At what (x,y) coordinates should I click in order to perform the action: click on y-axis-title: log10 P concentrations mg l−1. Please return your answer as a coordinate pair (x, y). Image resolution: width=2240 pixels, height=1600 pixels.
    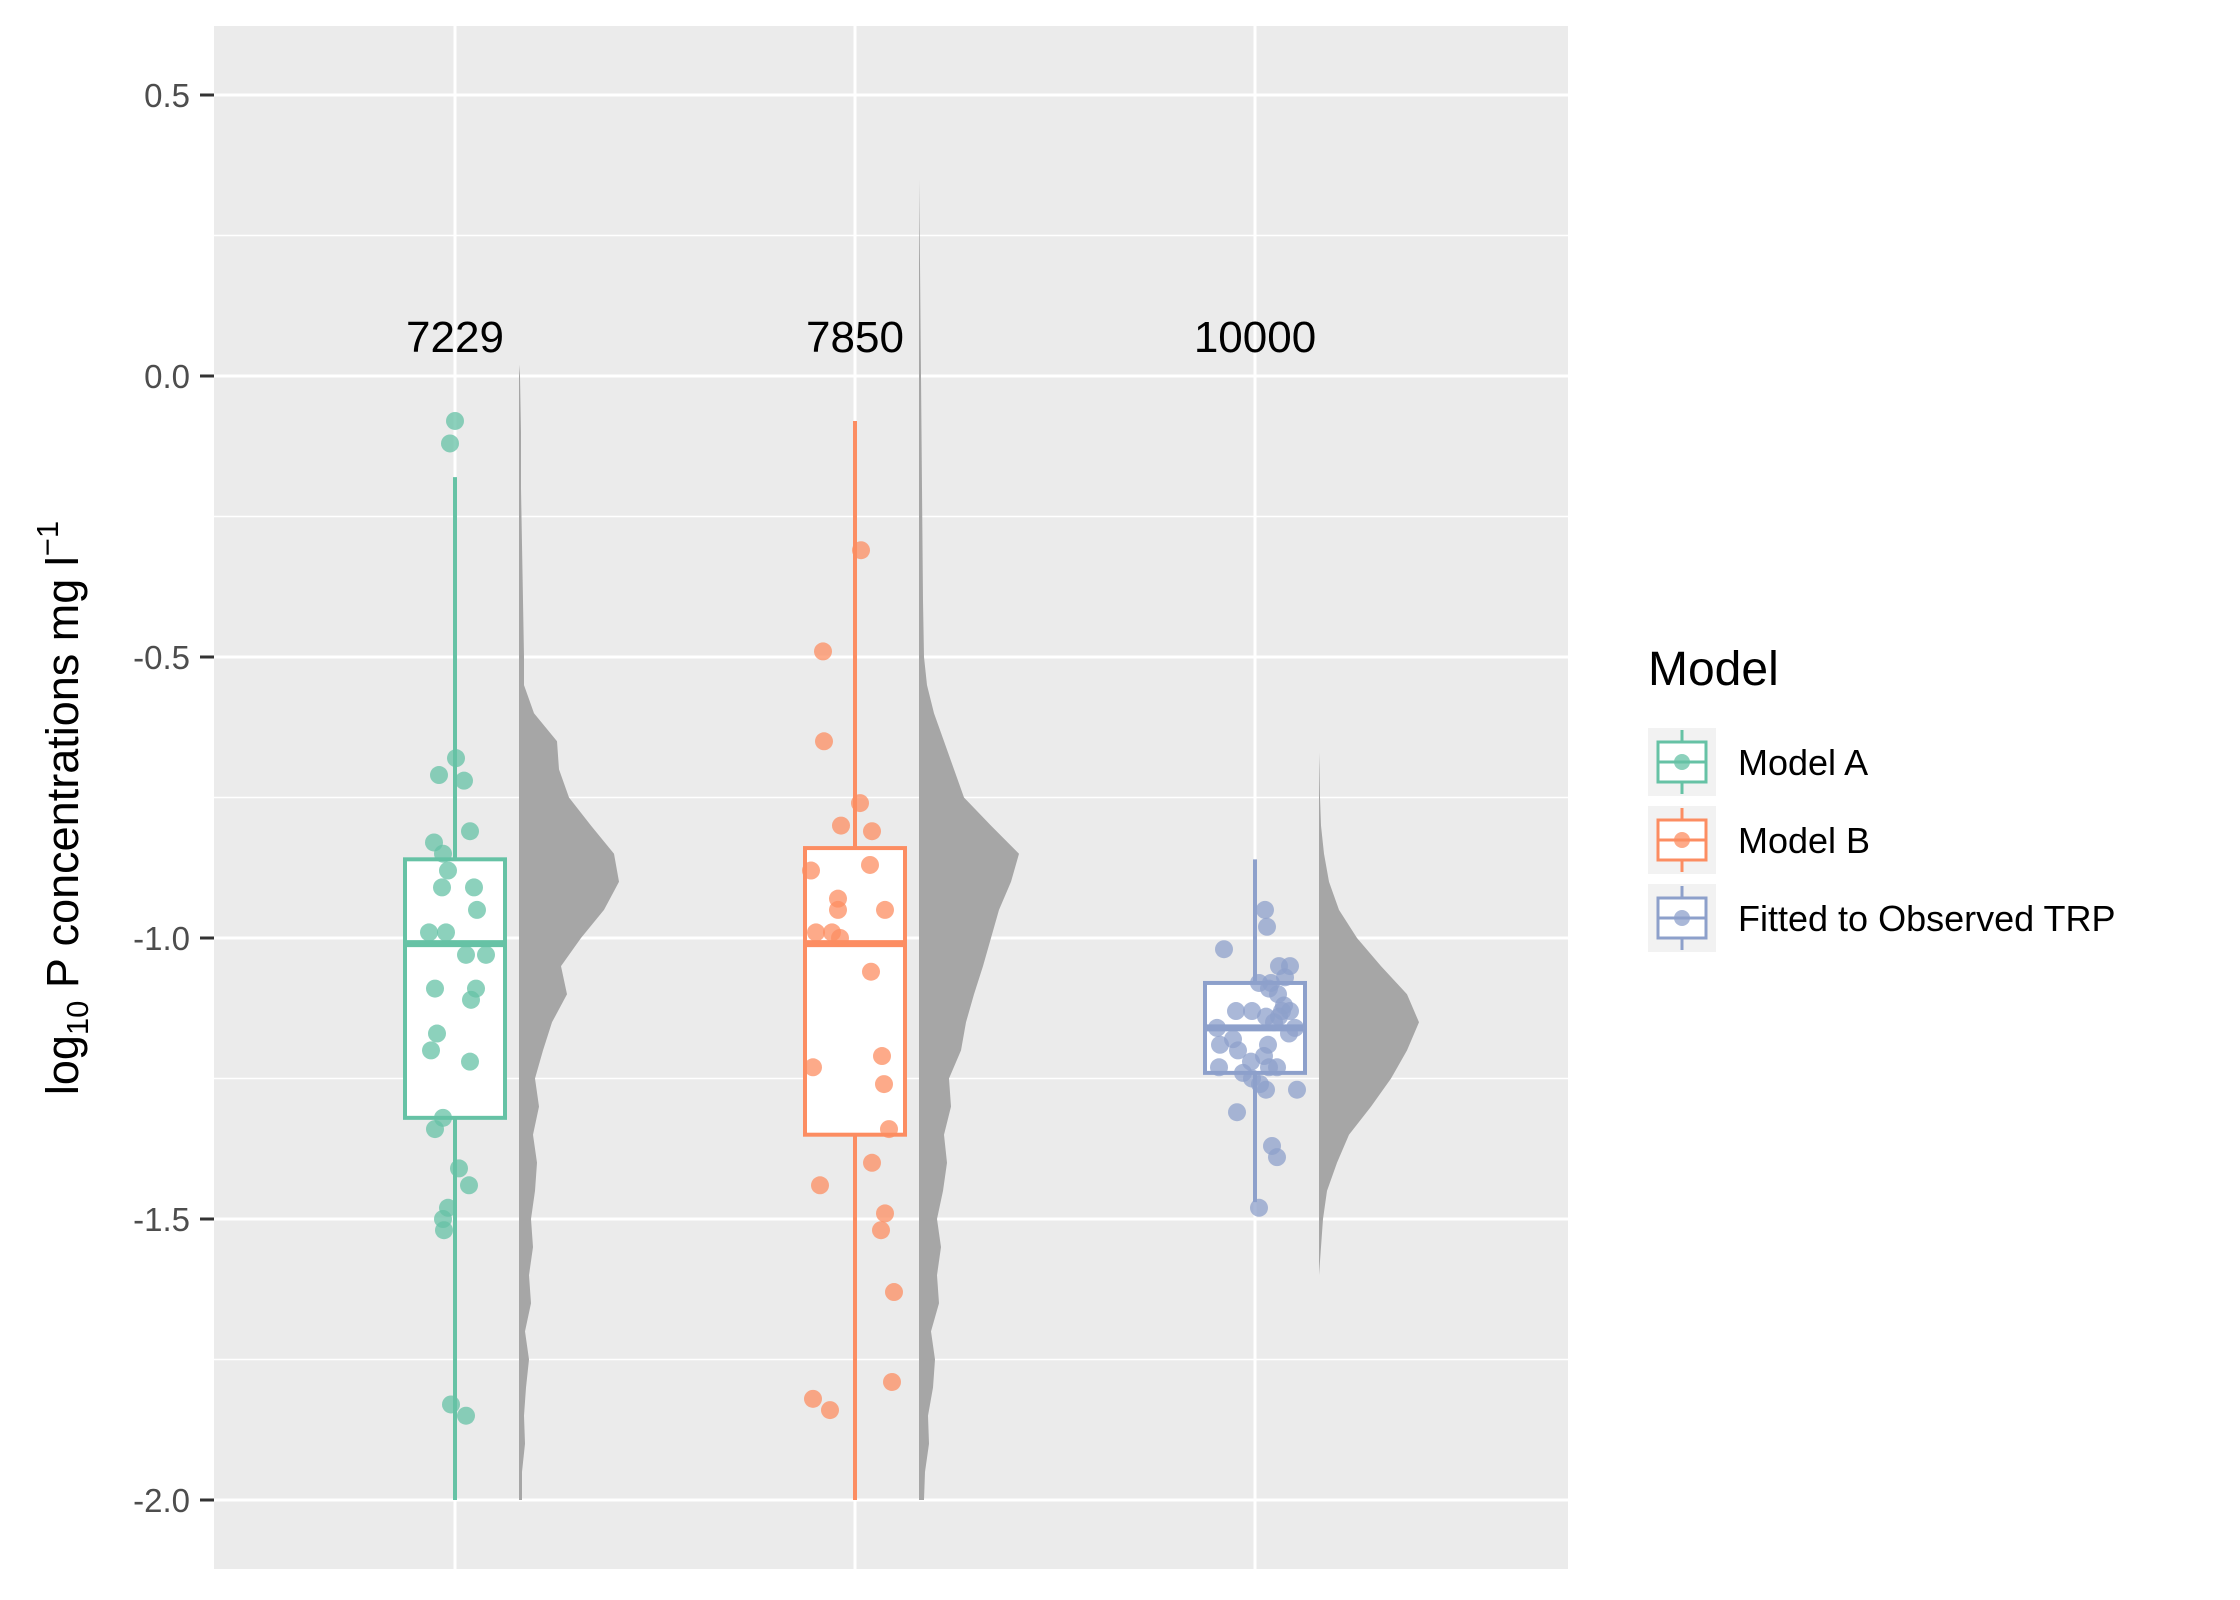
    Looking at the image, I should click on (62, 808).